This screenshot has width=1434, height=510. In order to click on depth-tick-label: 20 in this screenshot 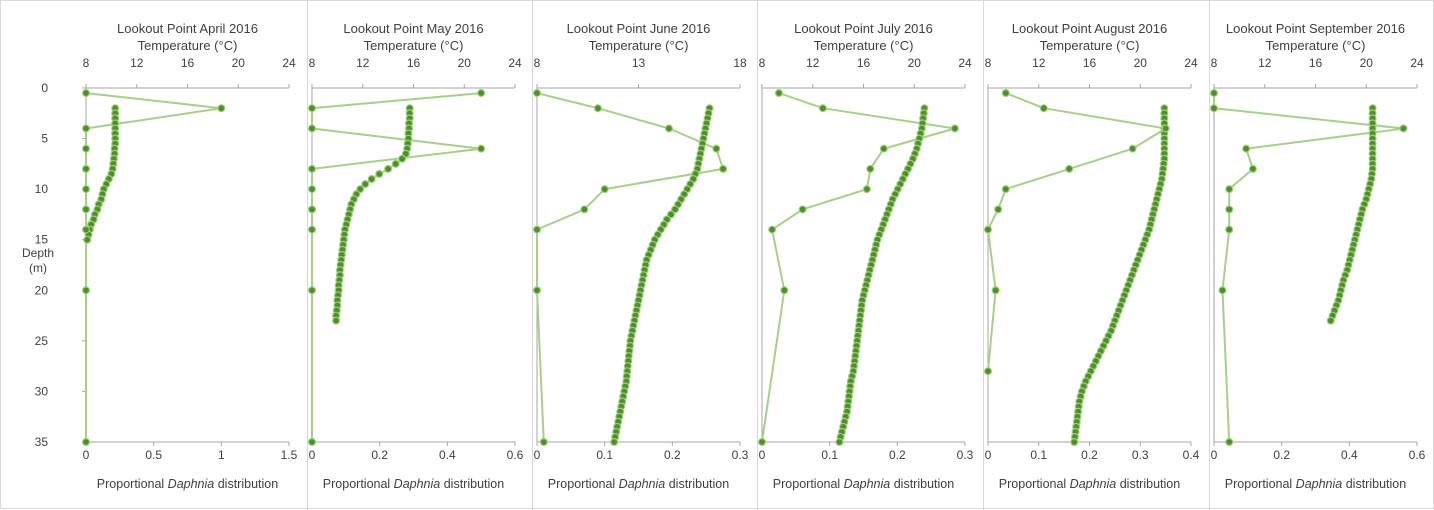, I will do `click(42, 290)`.